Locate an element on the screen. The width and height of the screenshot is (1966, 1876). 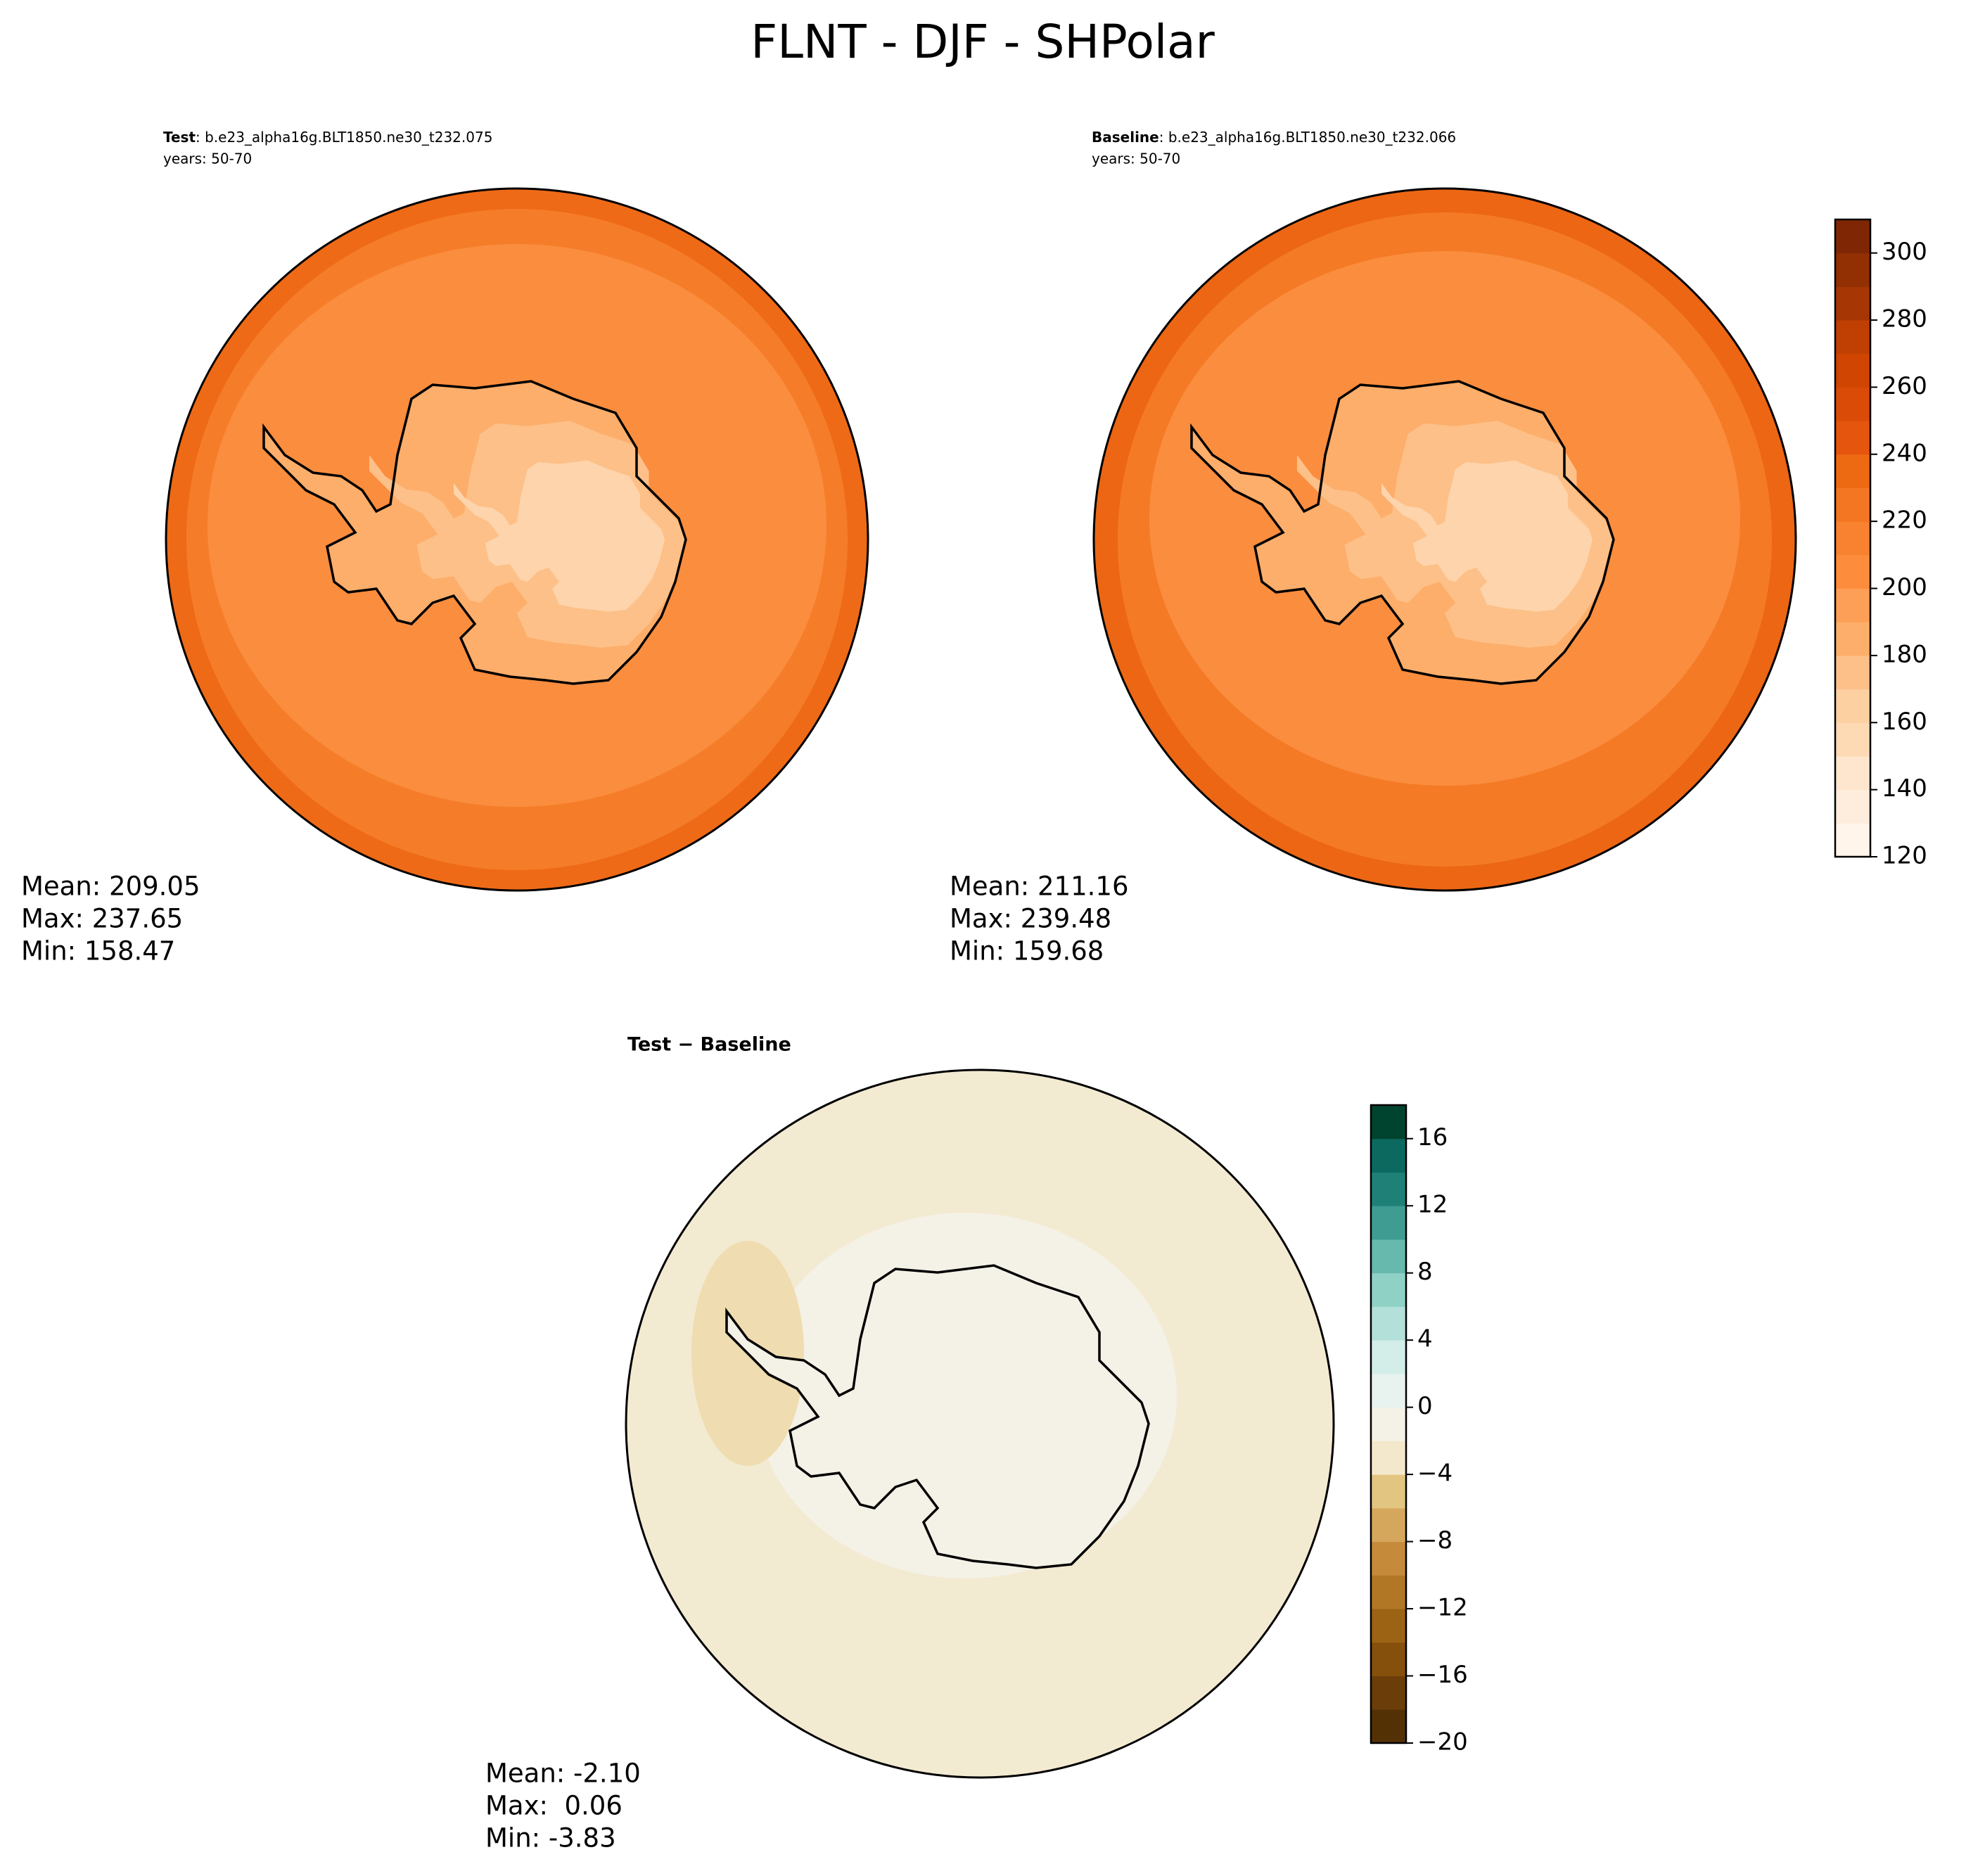
colorbar-tick-label: 140 is located at coordinates (1904, 788).